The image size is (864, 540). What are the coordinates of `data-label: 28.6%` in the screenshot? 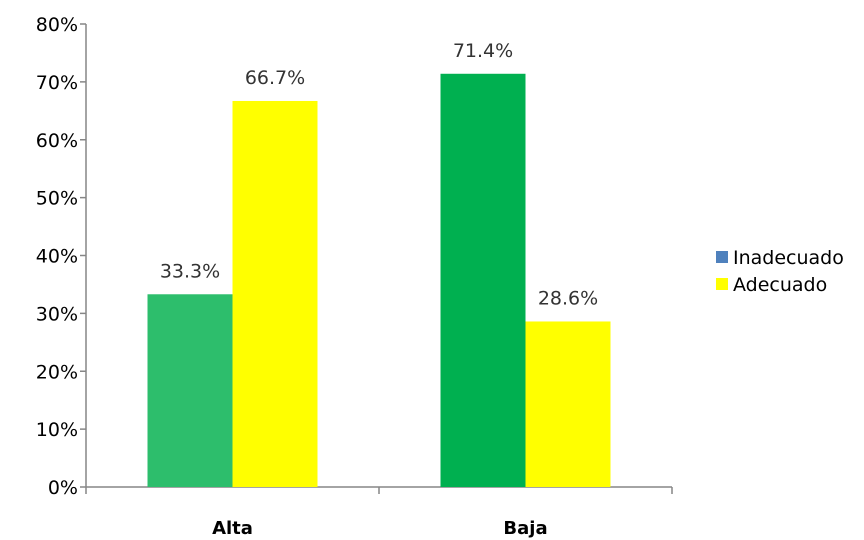 It's located at (568, 298).